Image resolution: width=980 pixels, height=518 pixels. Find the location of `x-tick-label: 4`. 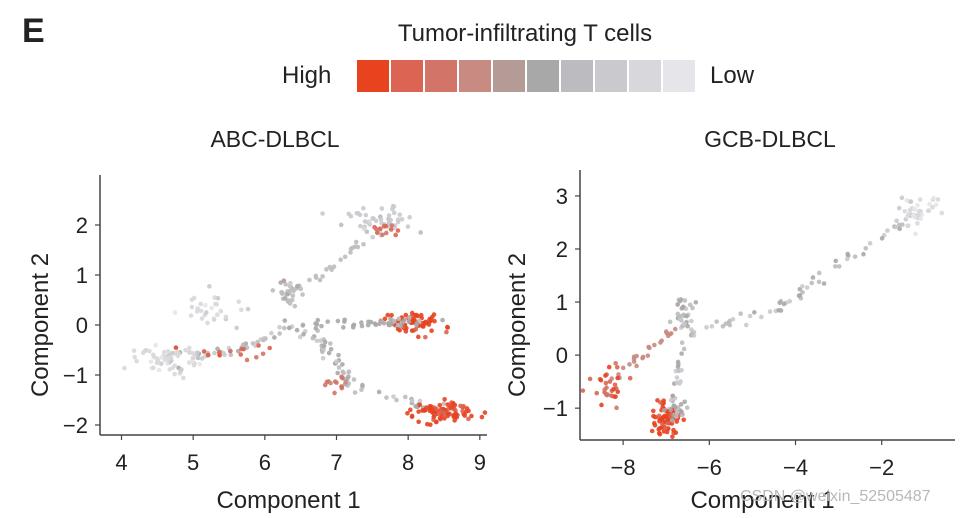

x-tick-label: 4 is located at coordinates (121, 462).